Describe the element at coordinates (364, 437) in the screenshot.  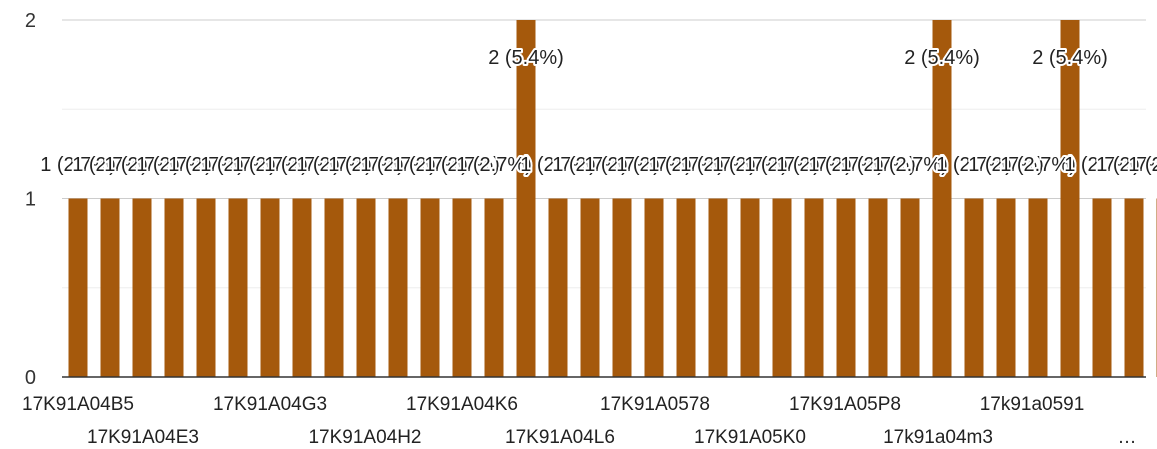
I see `x-tick-label: 17K91A04H2` at that location.